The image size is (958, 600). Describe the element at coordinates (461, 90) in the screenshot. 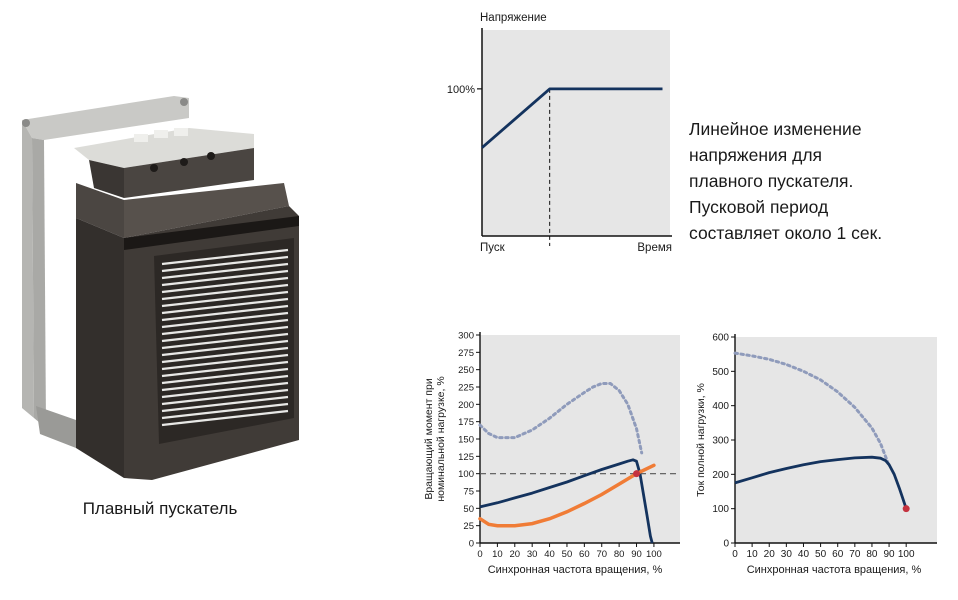

I see `y-tick-label: 100%` at that location.